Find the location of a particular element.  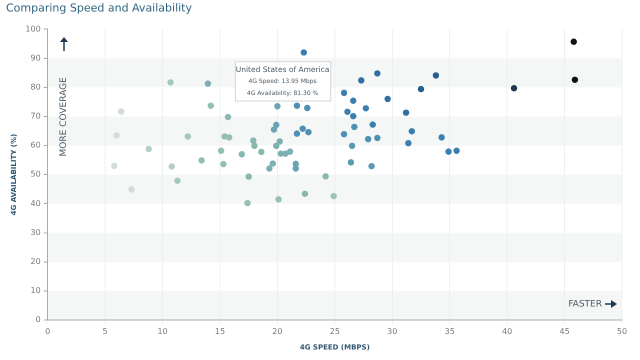

annotation: MORE COVERAGE is located at coordinates (64, 116).